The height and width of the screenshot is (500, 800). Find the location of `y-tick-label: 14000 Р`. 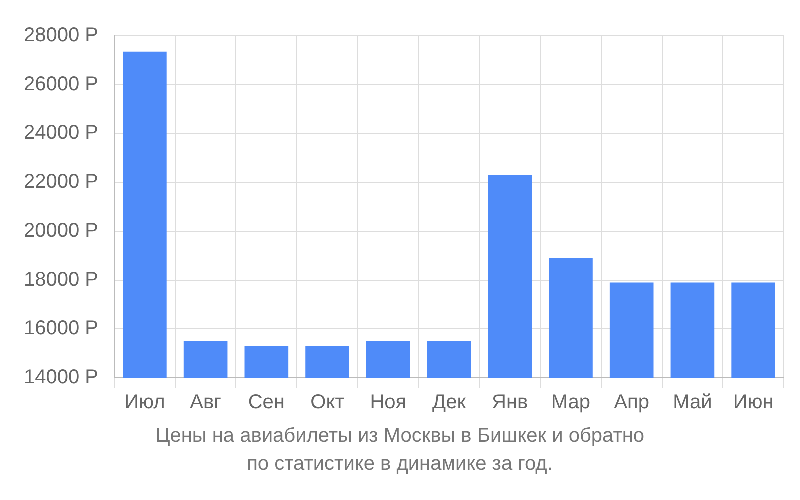

y-tick-label: 14000 Р is located at coordinates (61, 377).